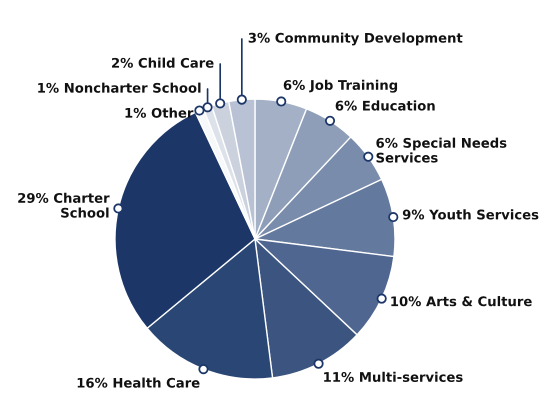  What do you see at coordinates (64, 205) in the screenshot?
I see `slice-label: 29% Charter School` at bounding box center [64, 205].